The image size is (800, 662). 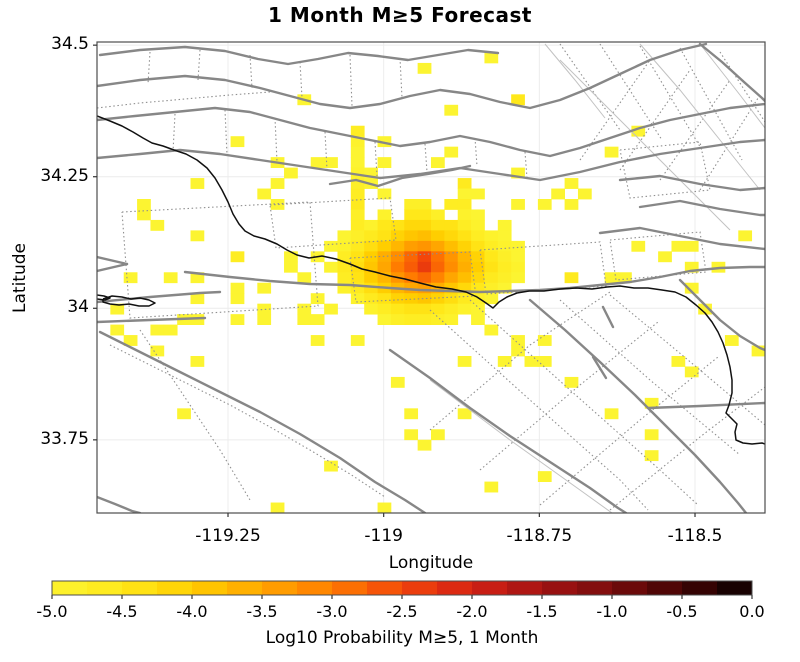 I want to click on colorbar-tick-label: 0.0, so click(x=752, y=611).